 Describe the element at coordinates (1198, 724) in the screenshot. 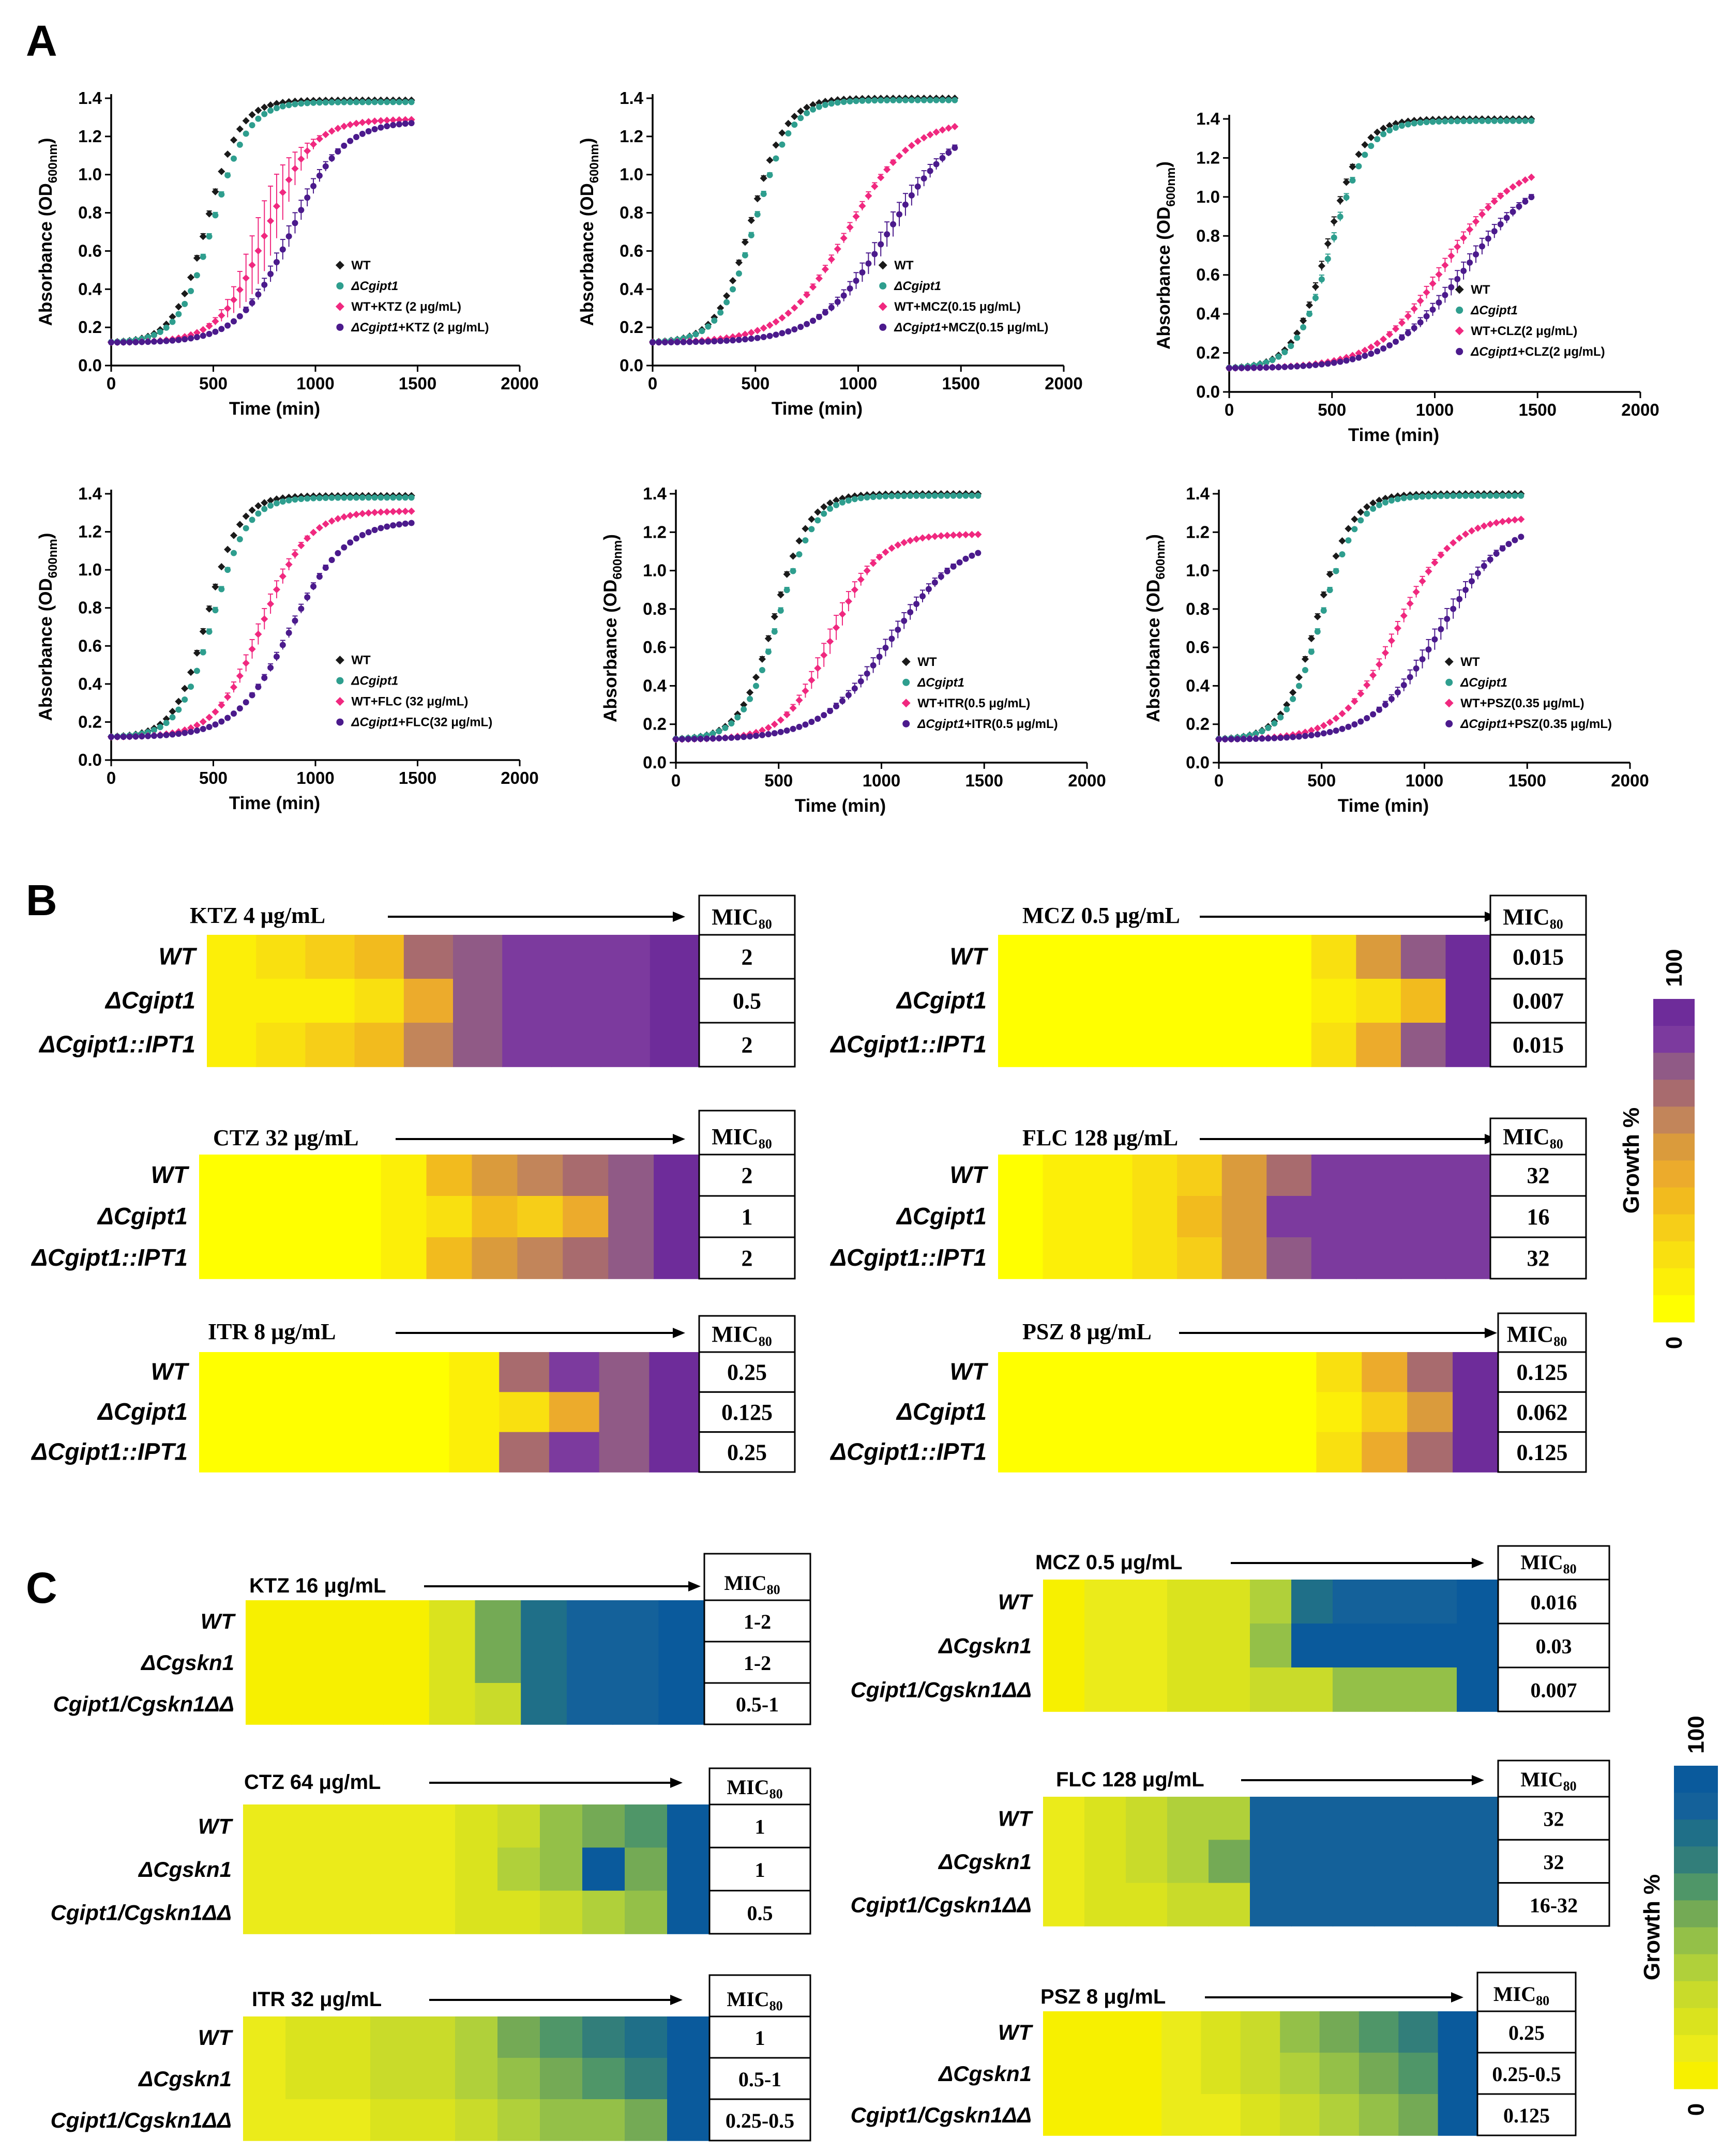

I see `y-tick-label: 0.2` at that location.